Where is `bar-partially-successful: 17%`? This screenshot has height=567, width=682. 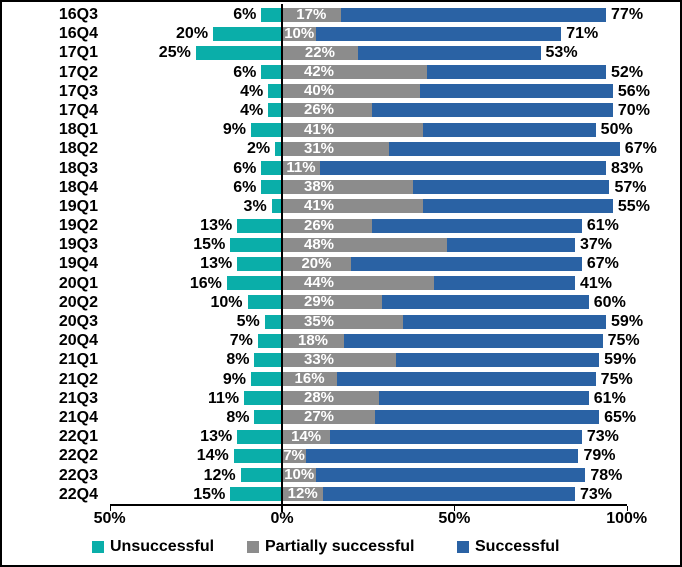
bar-partially-successful: 17% is located at coordinates (311, 14).